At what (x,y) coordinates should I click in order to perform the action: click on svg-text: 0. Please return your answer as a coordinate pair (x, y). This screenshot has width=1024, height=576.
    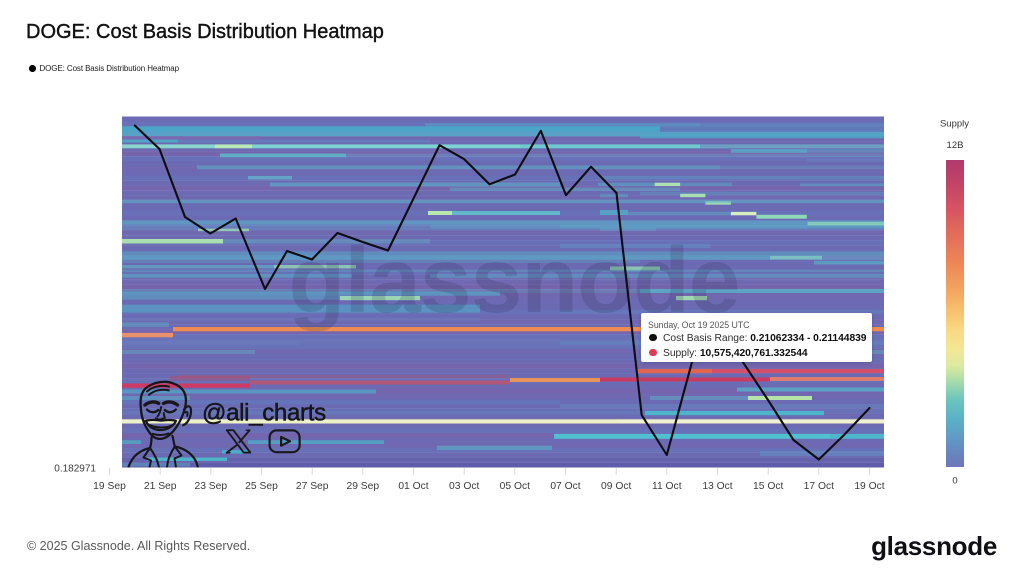
    Looking at the image, I should click on (954, 481).